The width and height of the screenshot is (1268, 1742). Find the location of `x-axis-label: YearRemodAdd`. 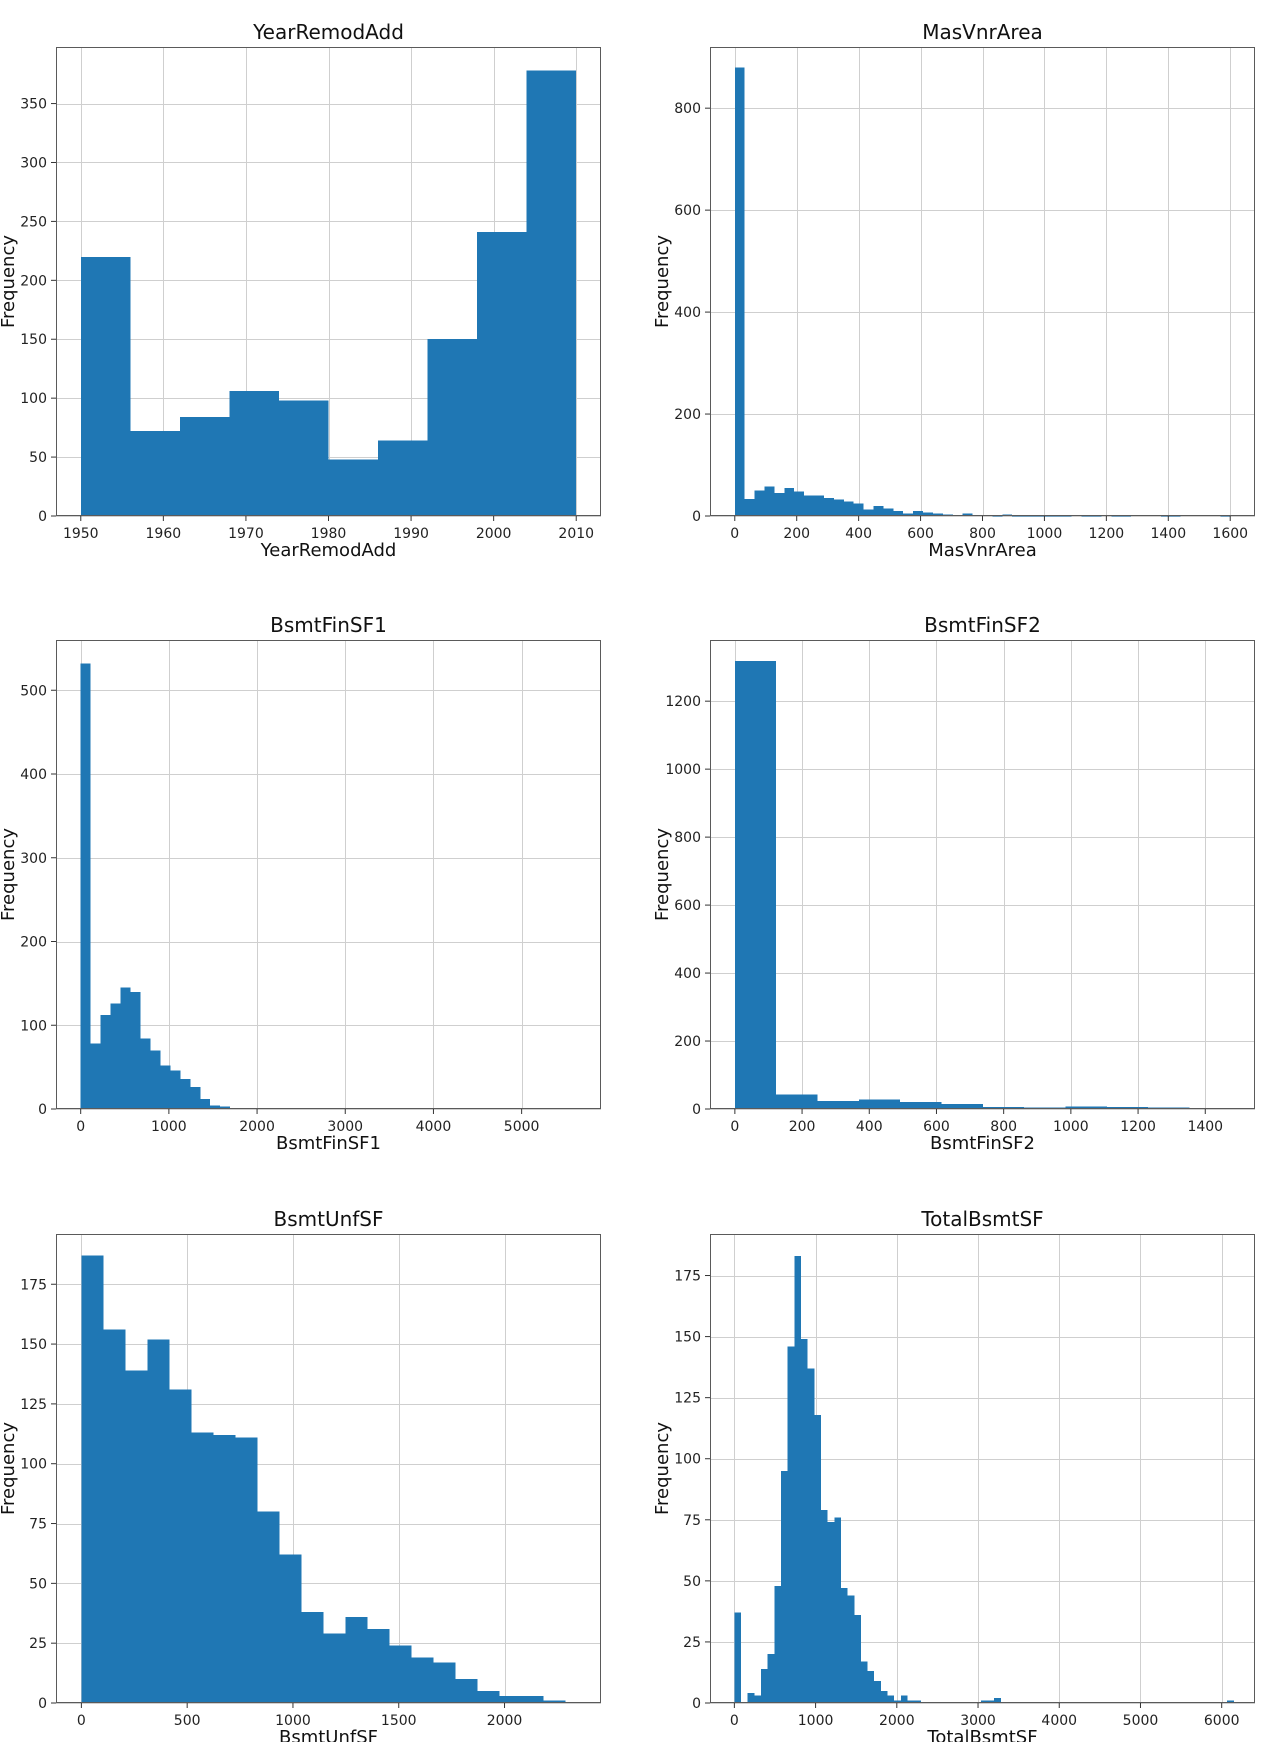

x-axis-label: YearRemodAdd is located at coordinates (328, 550).